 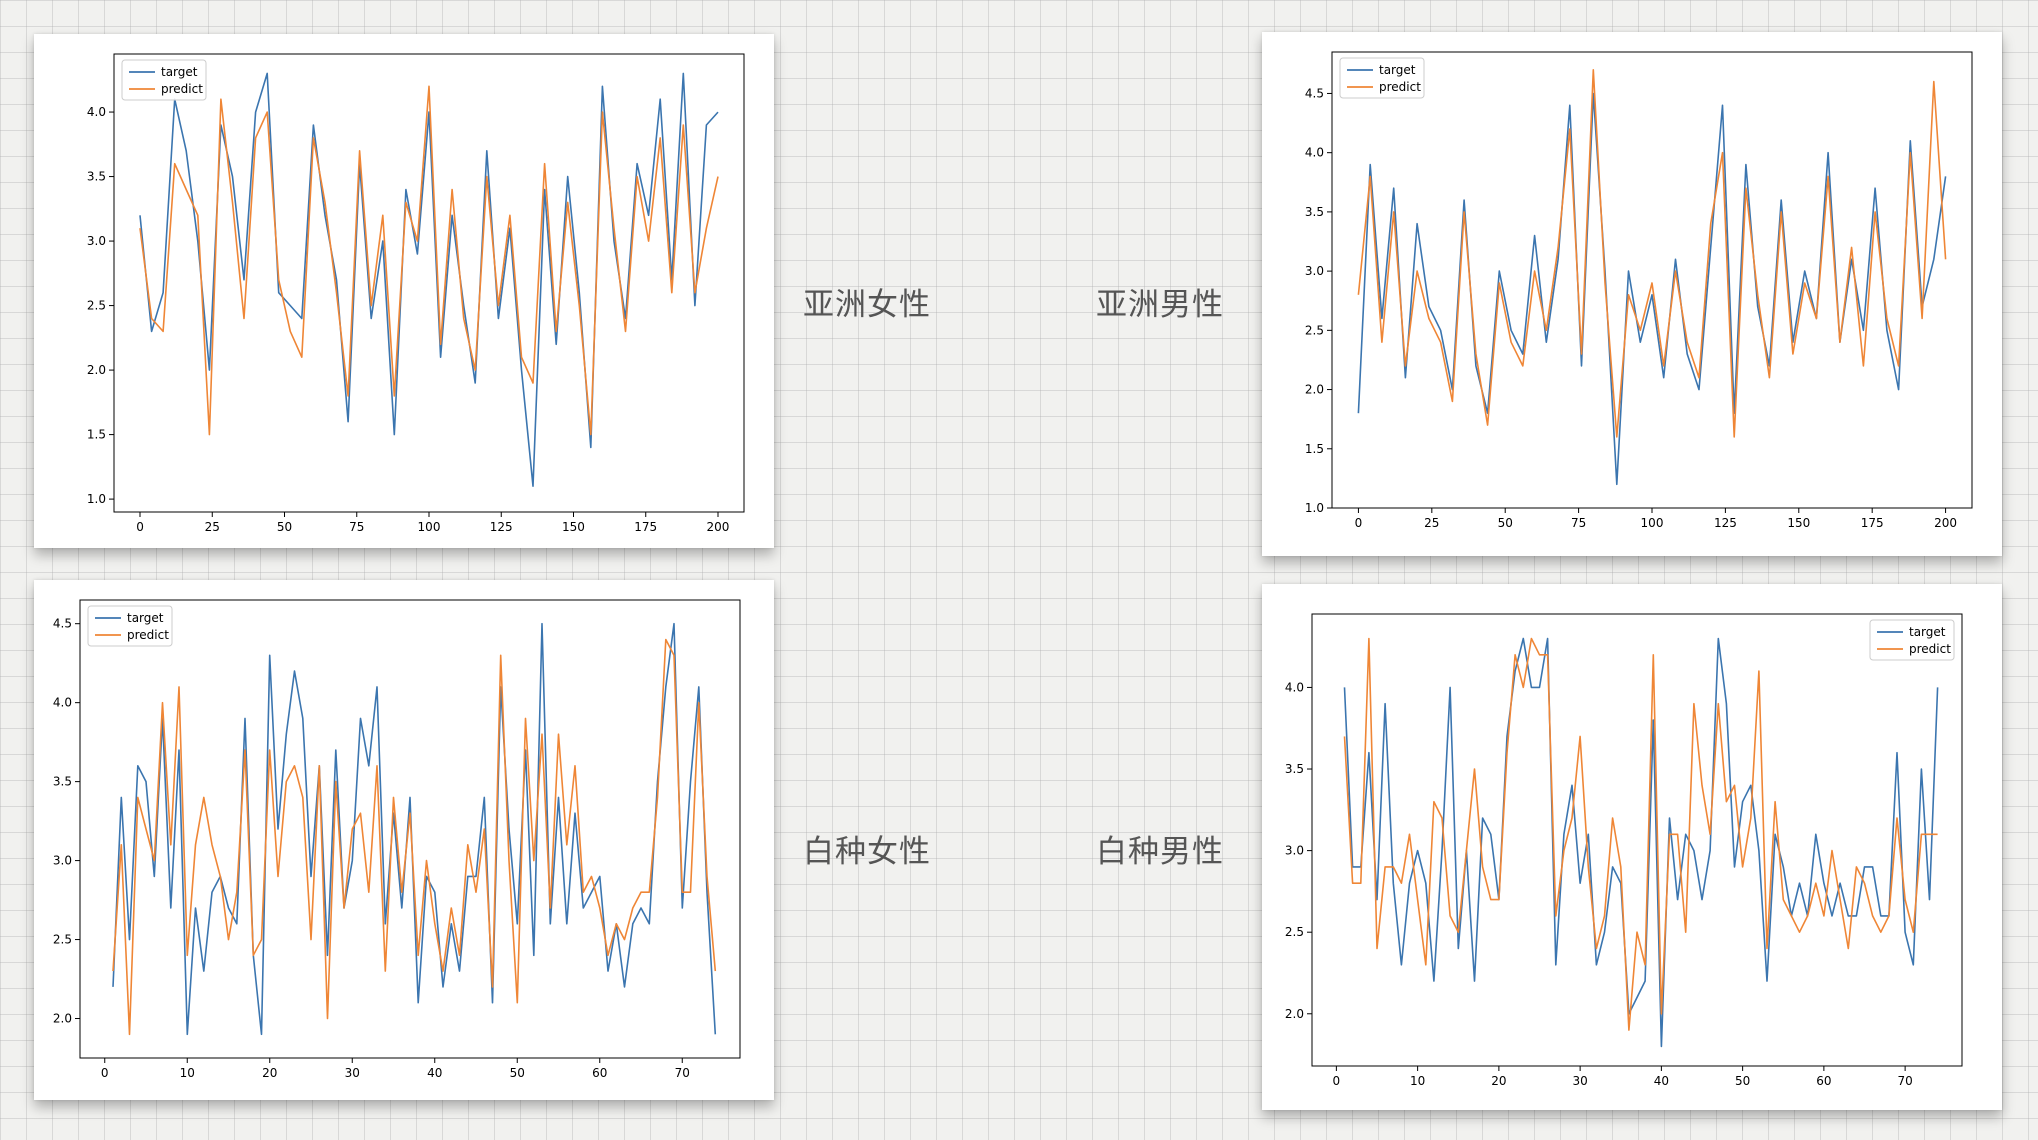 What do you see at coordinates (1160, 305) in the screenshot?
I see `caption-asian-male: 亚洲男性` at bounding box center [1160, 305].